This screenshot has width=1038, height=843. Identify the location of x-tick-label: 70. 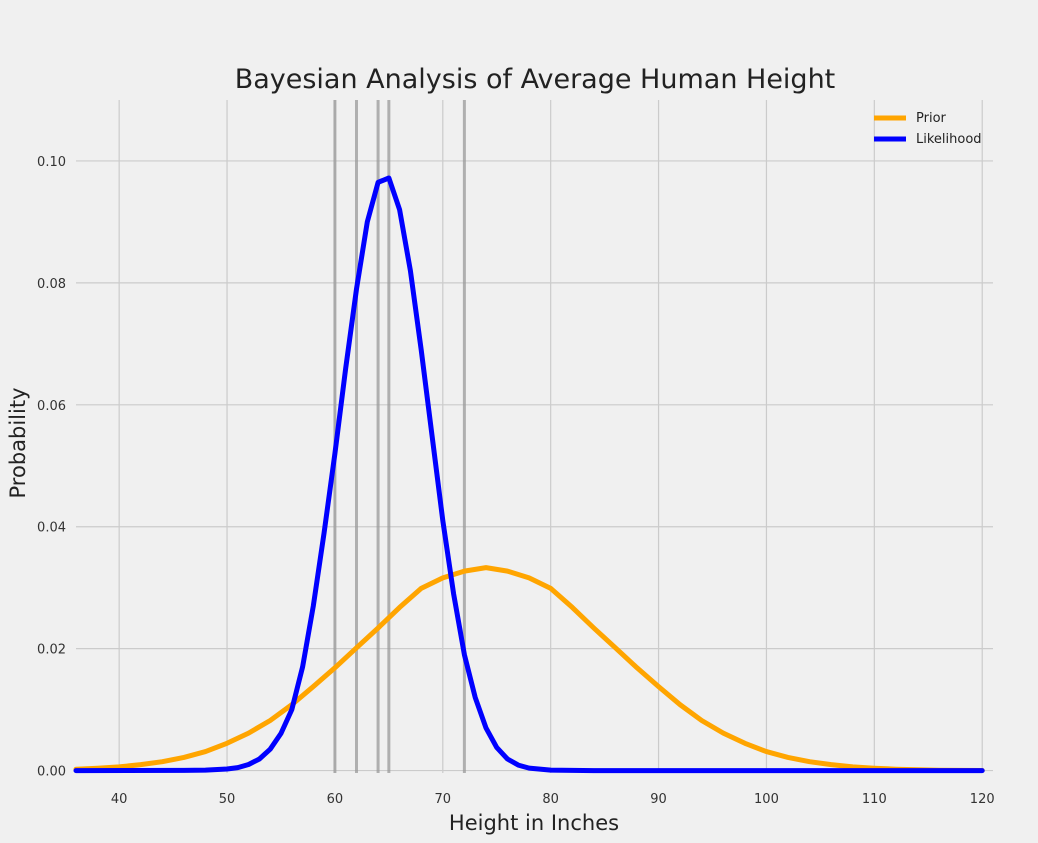
(443, 799).